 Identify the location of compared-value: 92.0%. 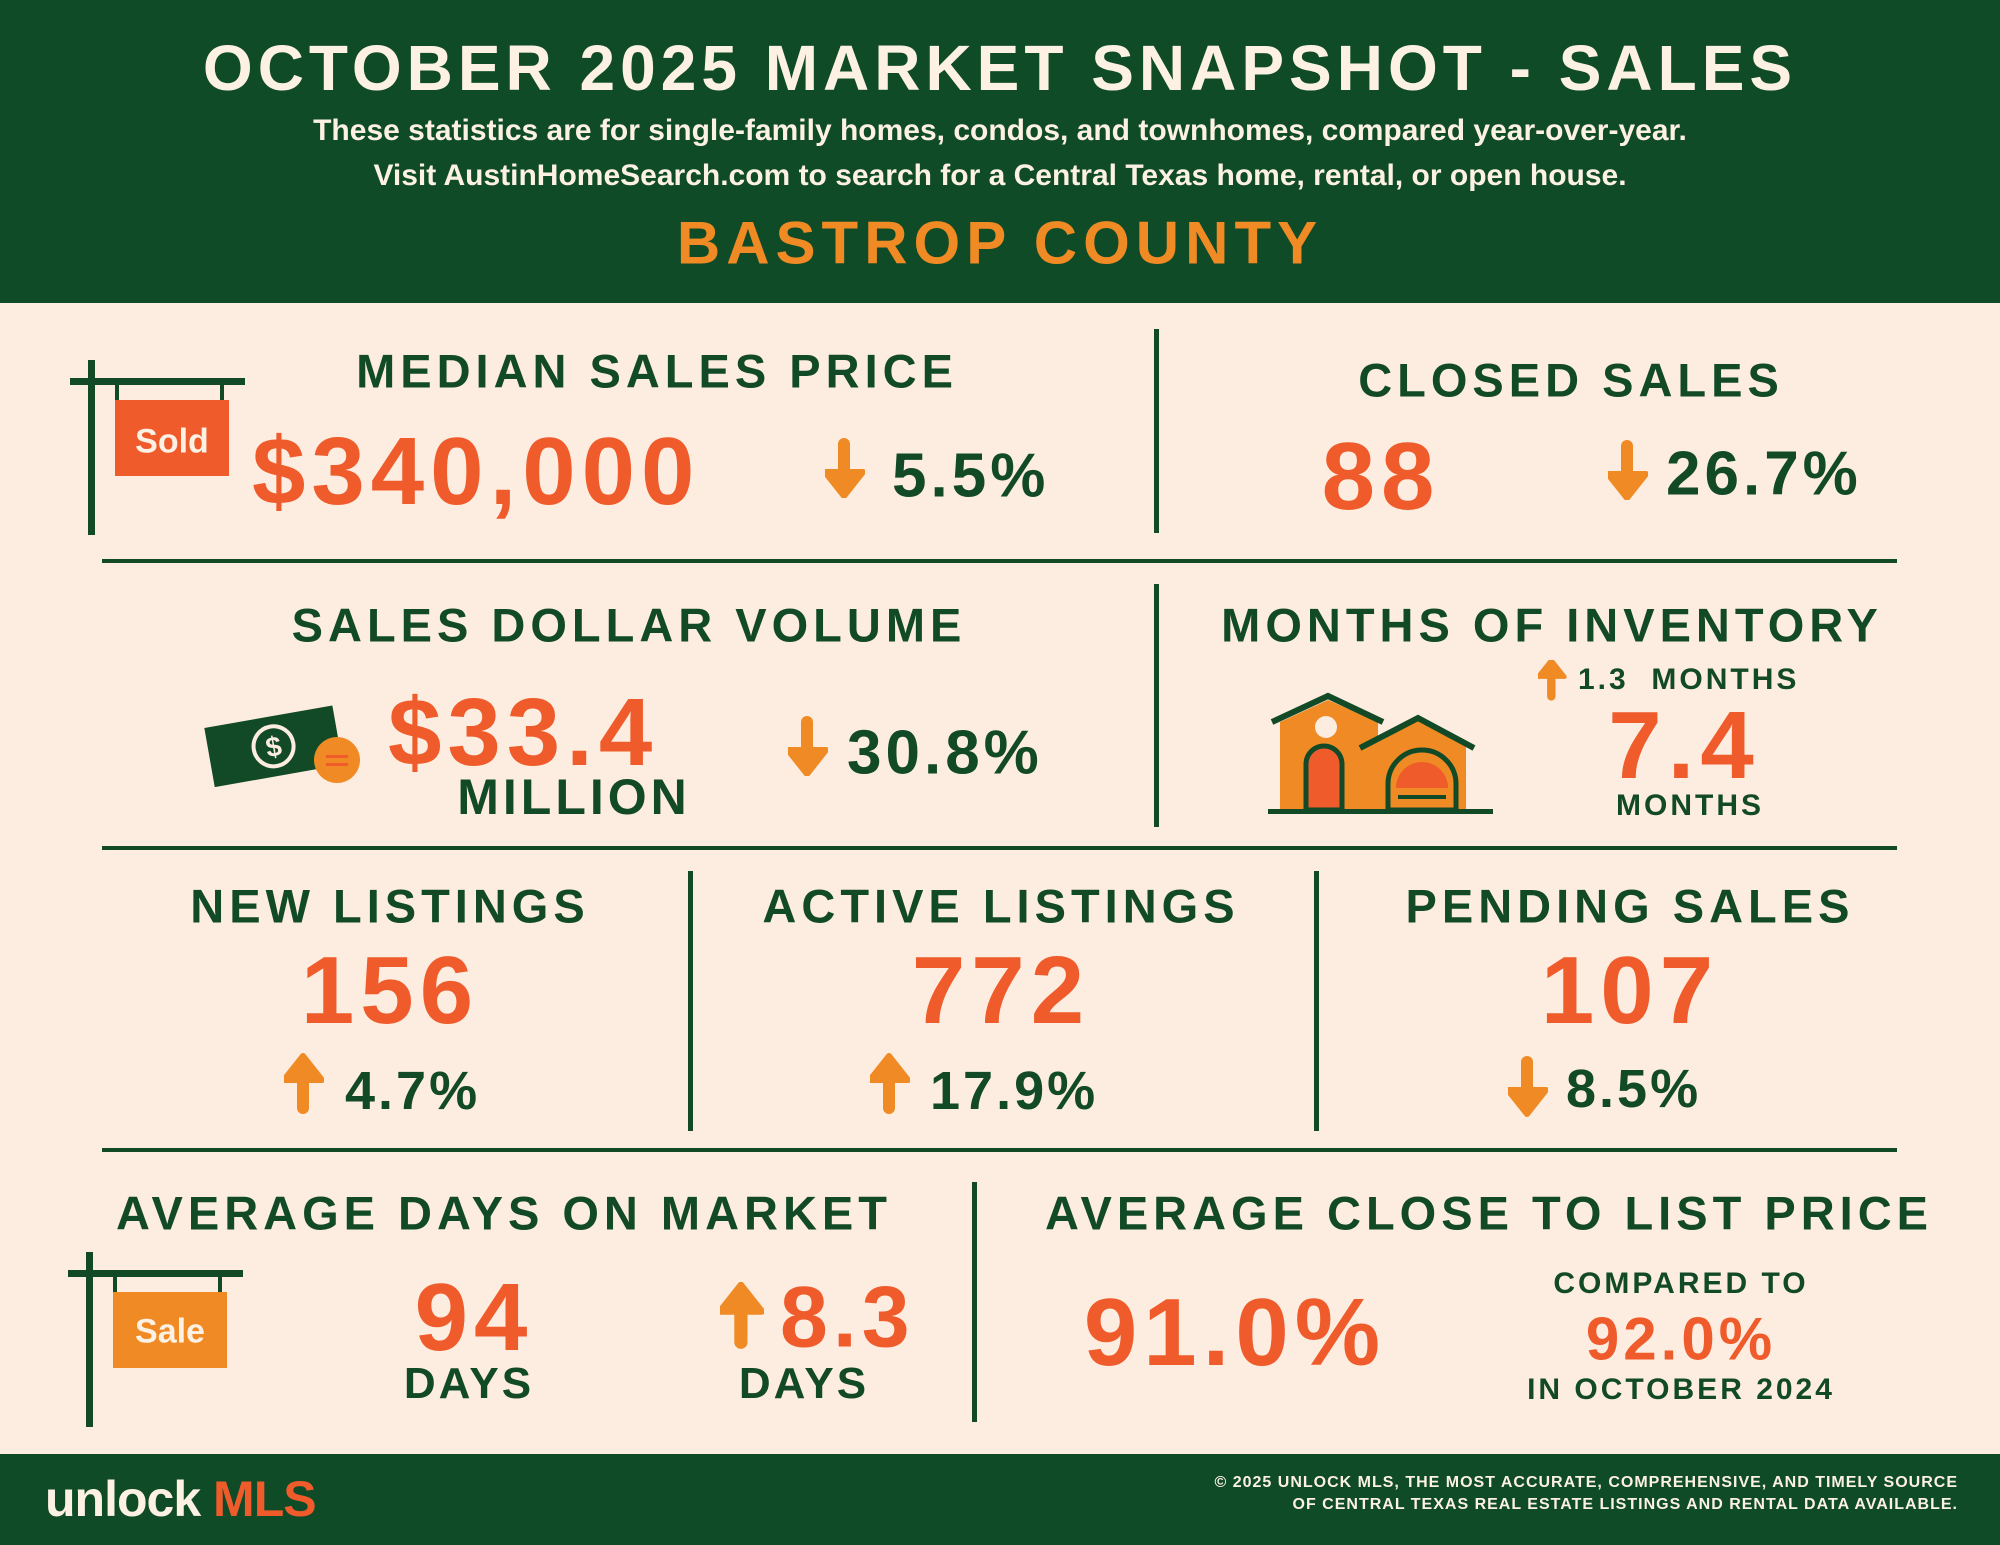
(1681, 1339).